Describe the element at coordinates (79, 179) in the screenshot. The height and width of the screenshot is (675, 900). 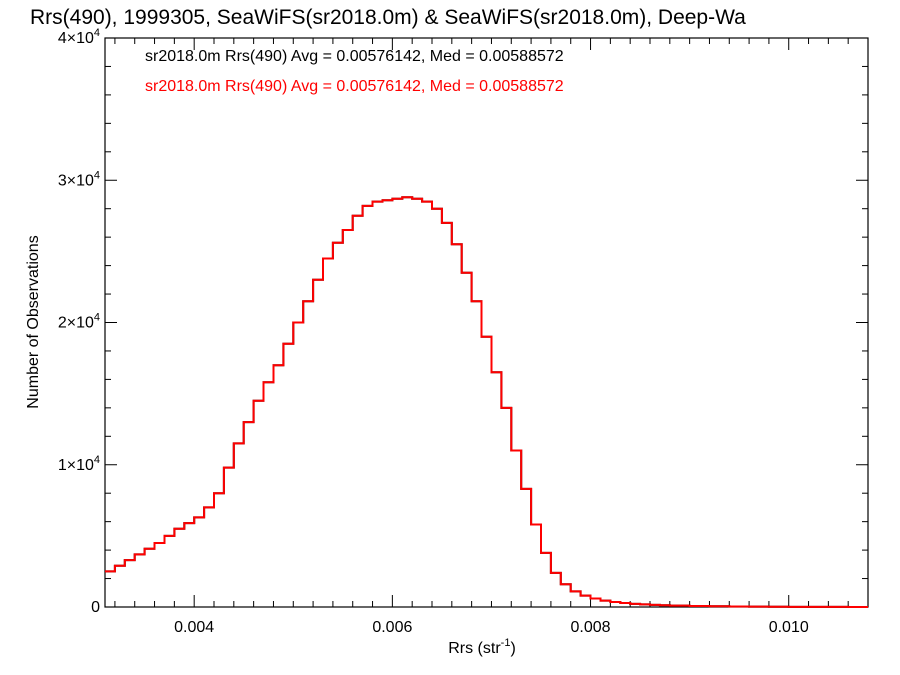
I see `y-tick-label: 3×10⁴` at that location.